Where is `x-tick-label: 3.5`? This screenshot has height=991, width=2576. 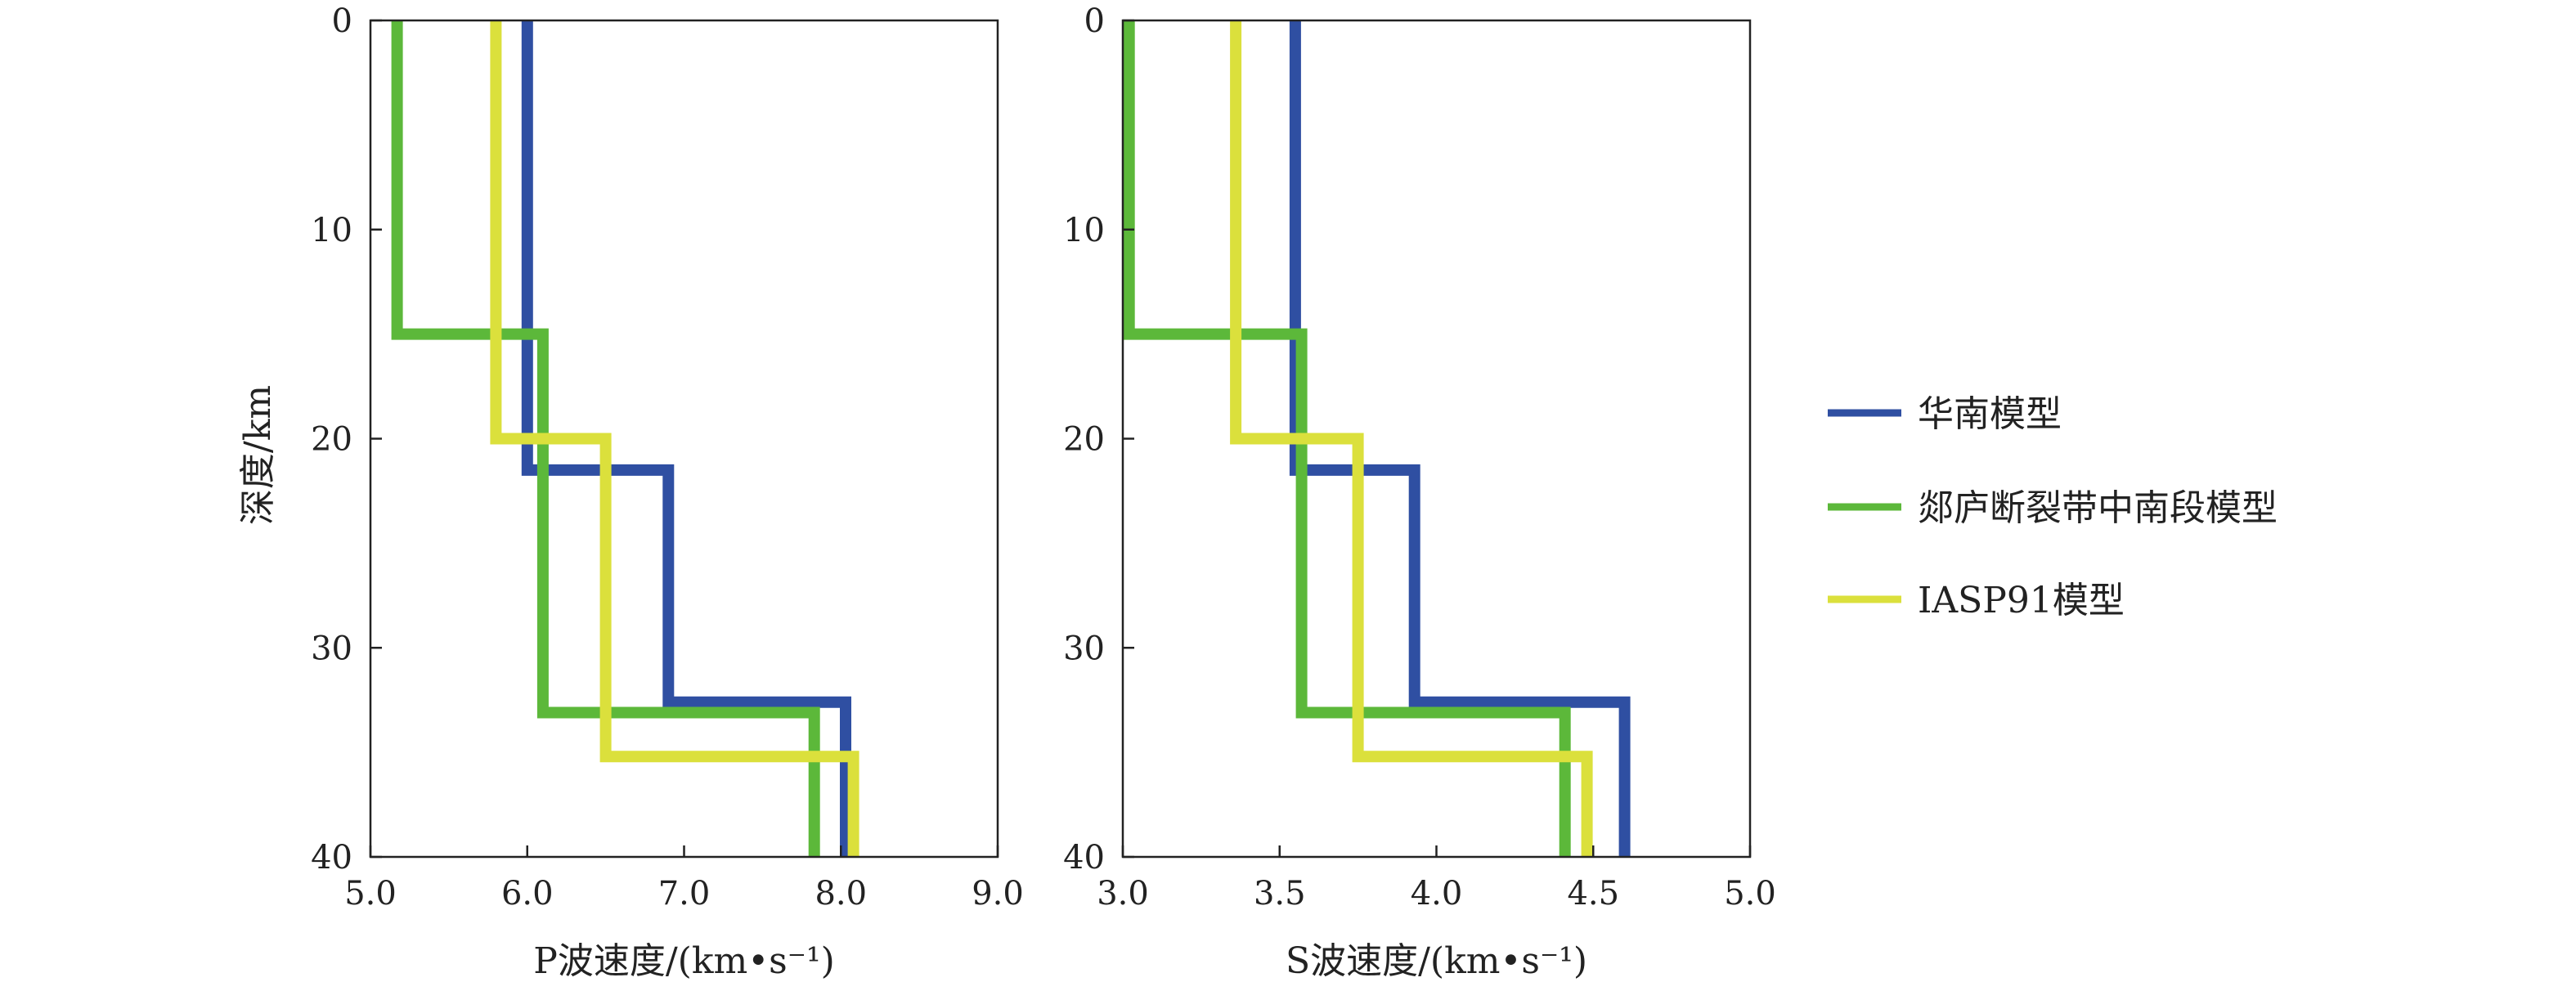
x-tick-label: 3.5 is located at coordinates (1280, 894).